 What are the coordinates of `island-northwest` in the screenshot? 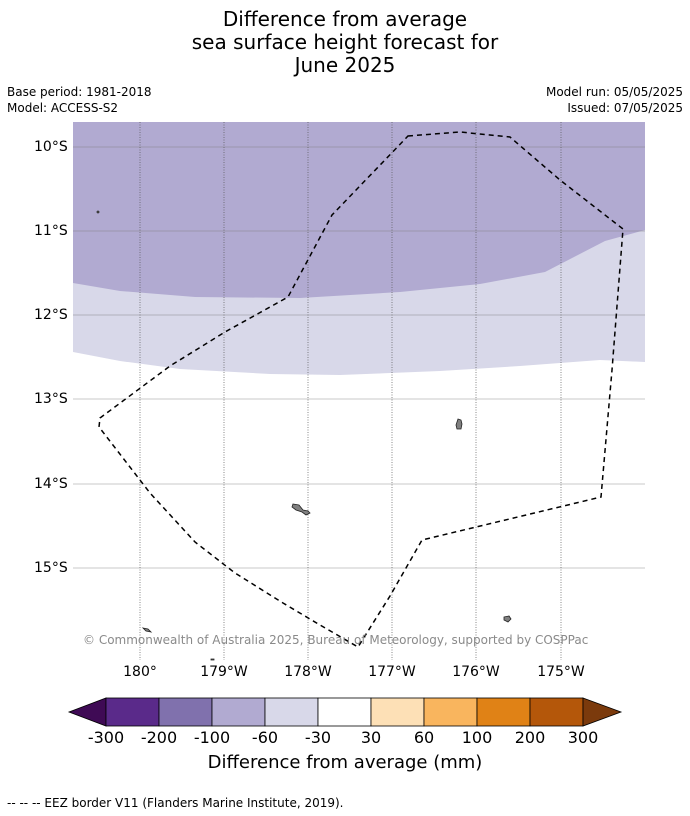 It's located at (98, 212).